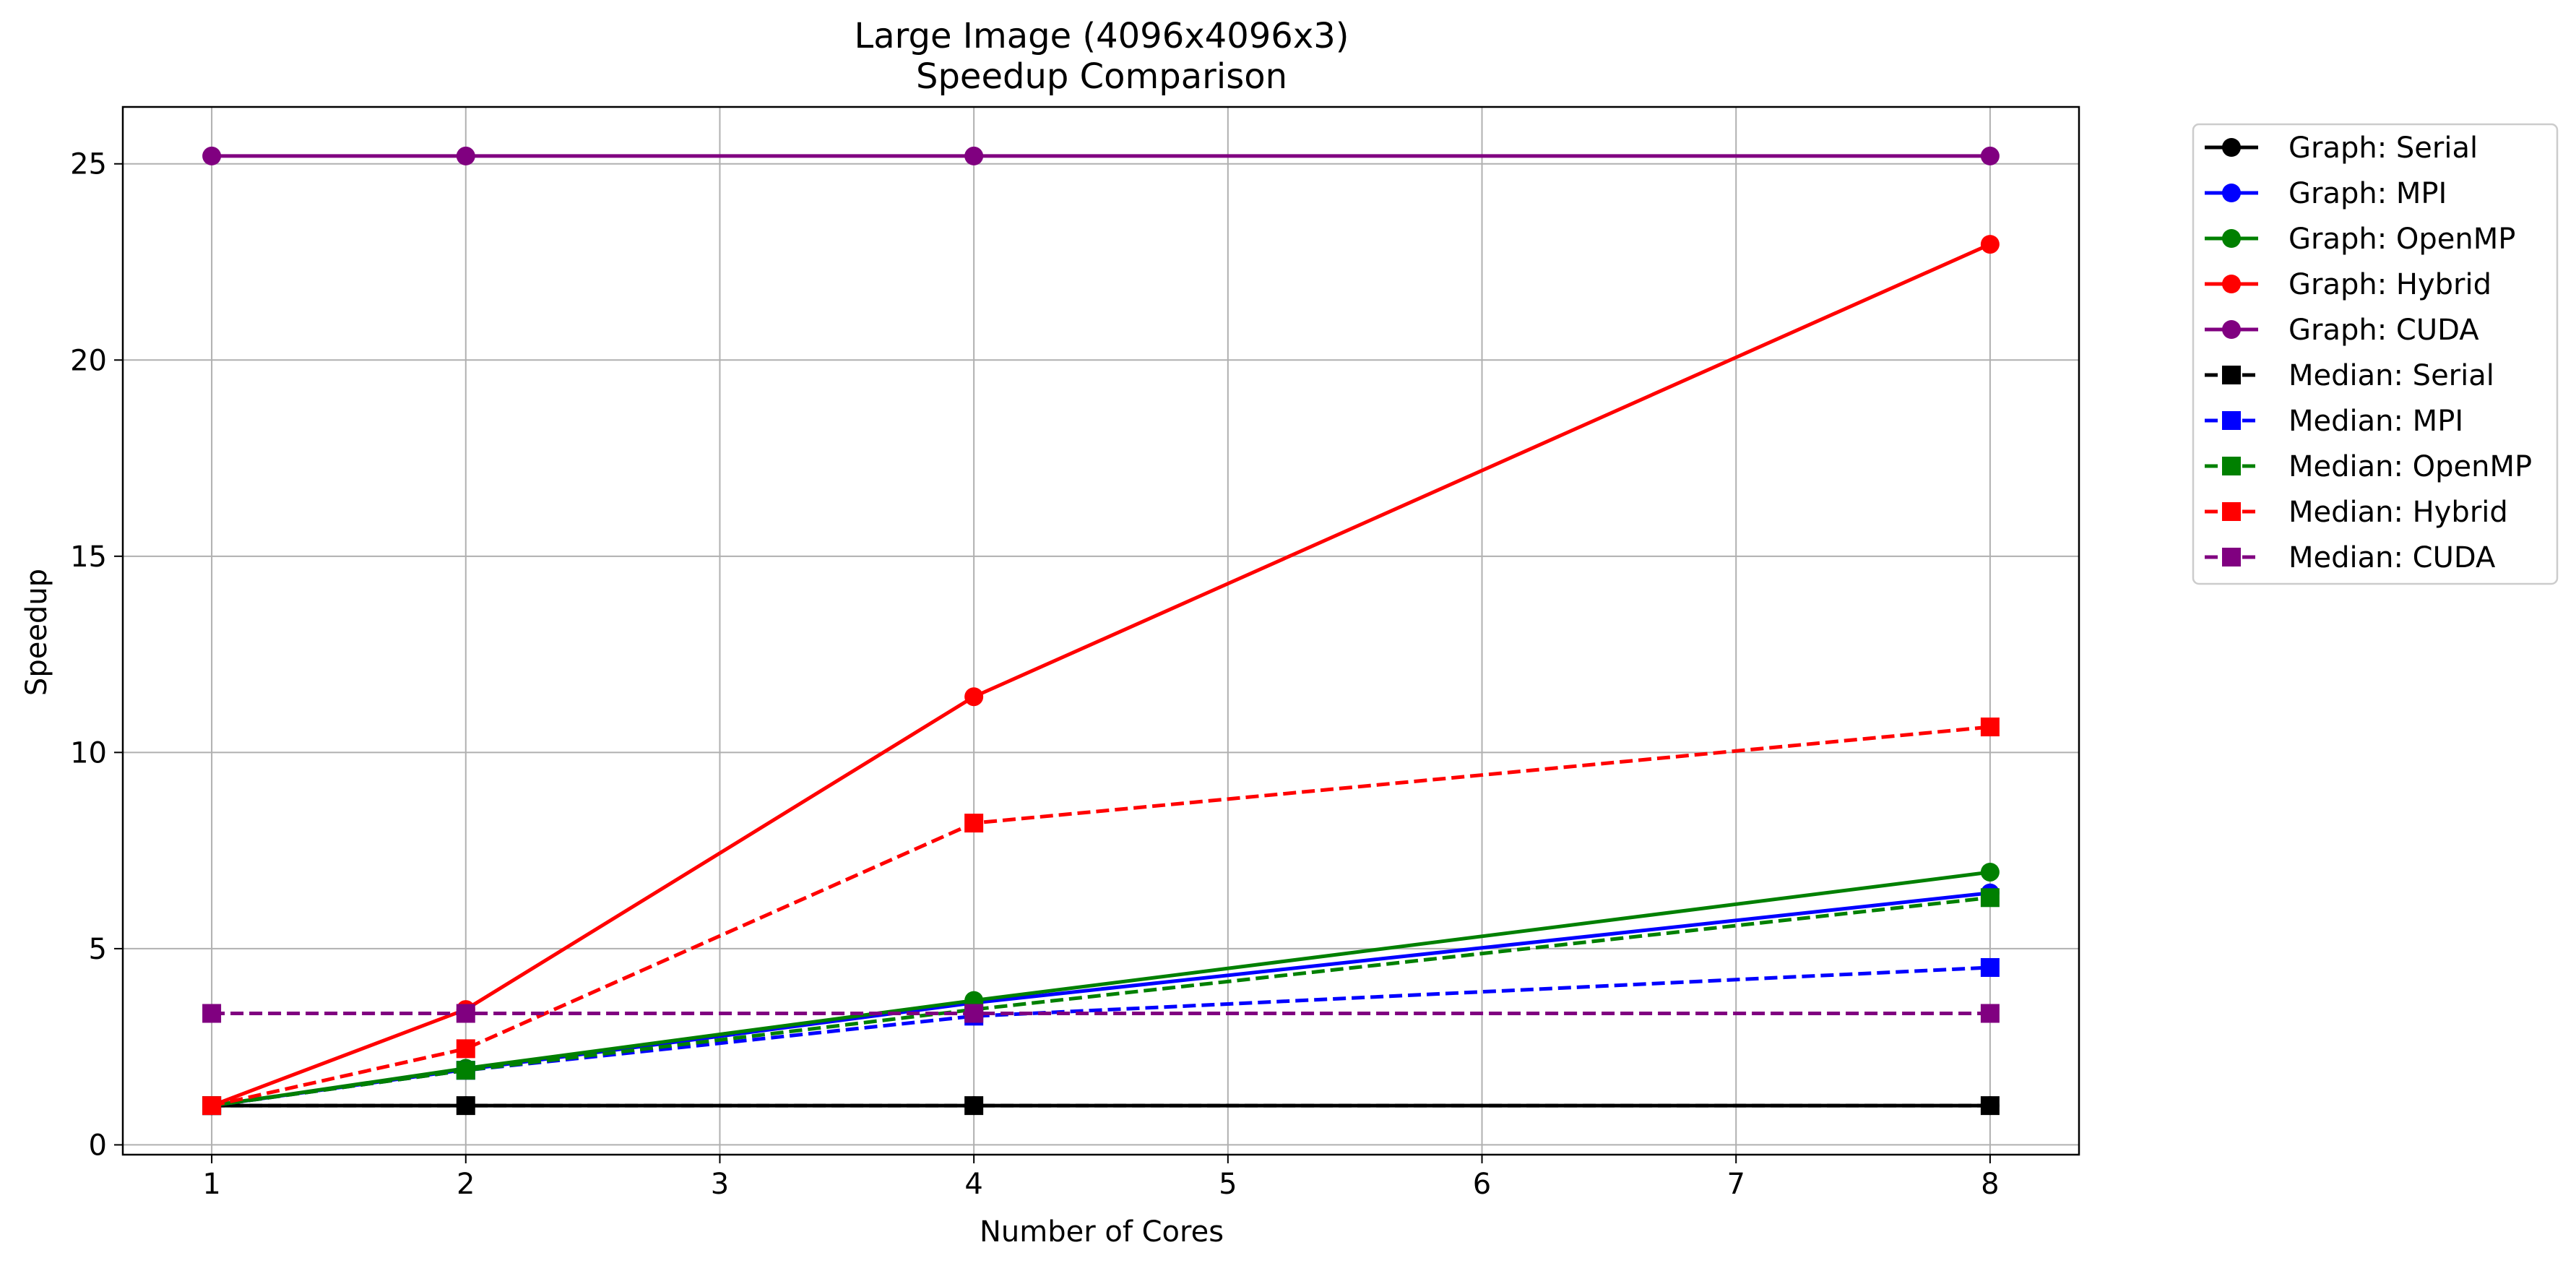  I want to click on legend-entry: Median: Serial, so click(2349, 376).